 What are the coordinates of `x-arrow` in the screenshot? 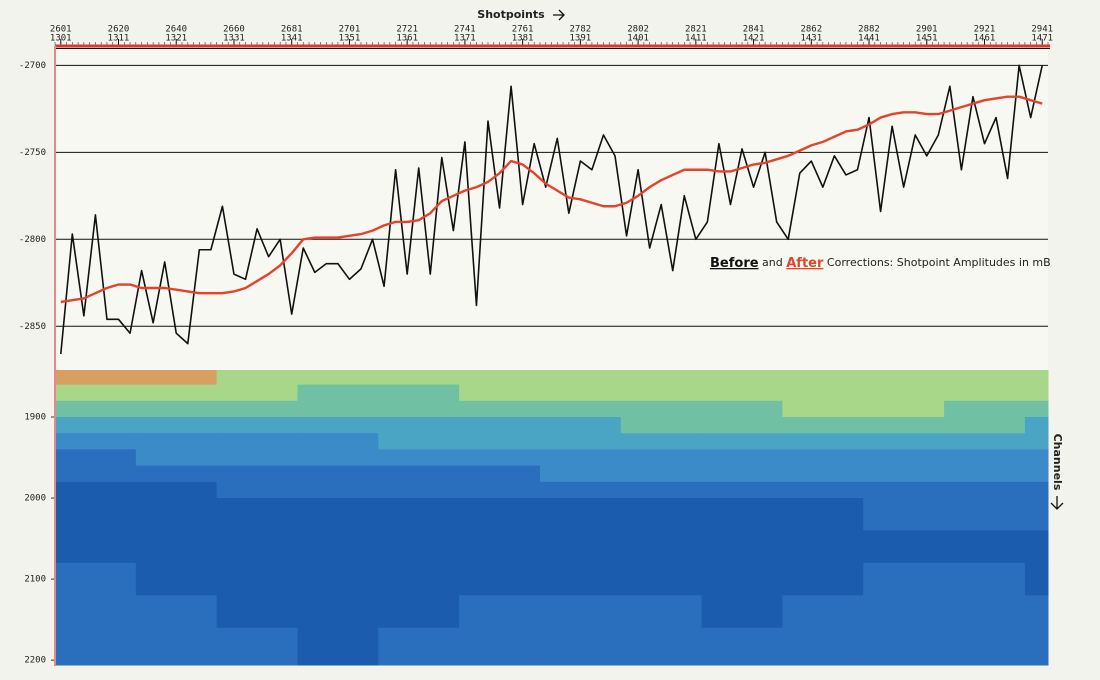 It's located at (559, 15).